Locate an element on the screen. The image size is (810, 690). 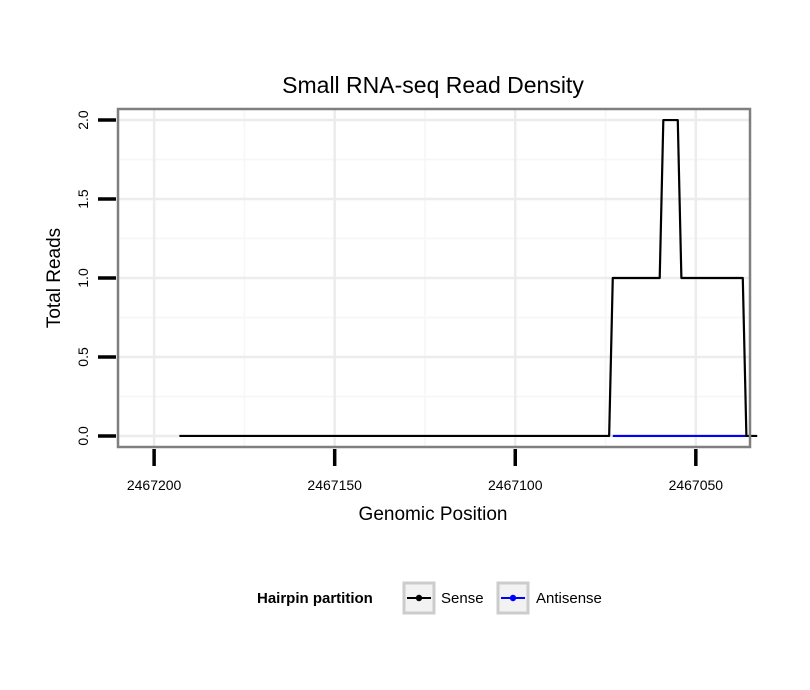
legend-label-sense: Sense is located at coordinates (462, 598).